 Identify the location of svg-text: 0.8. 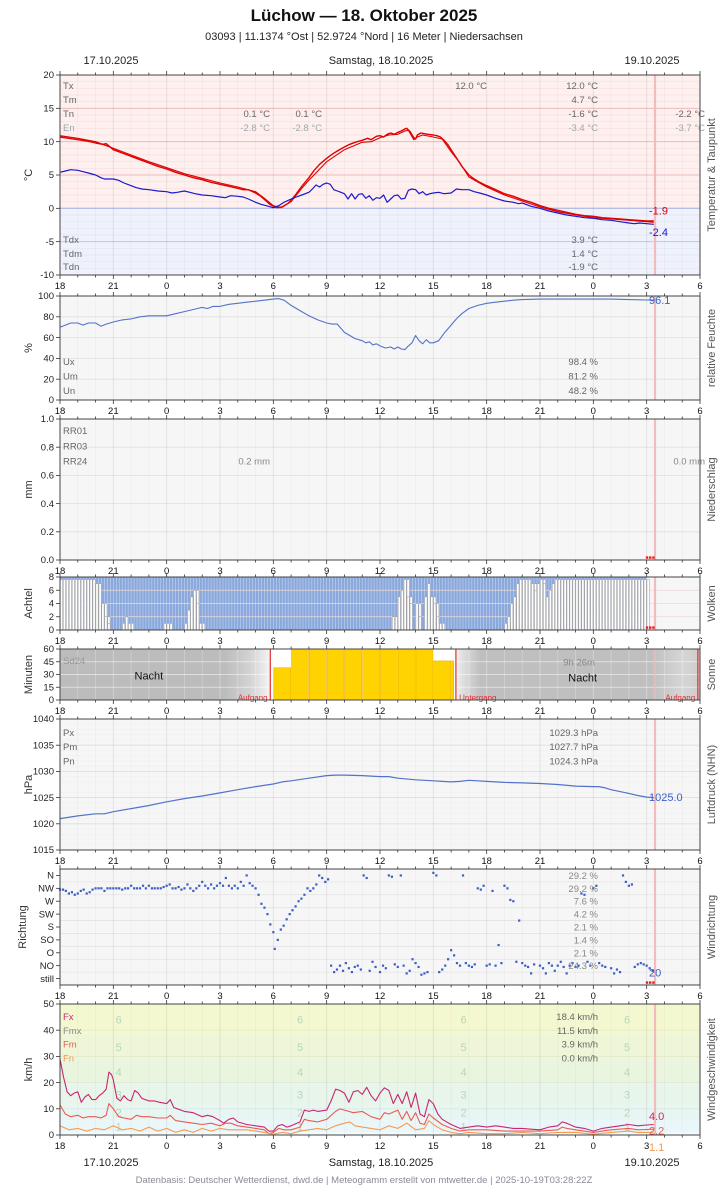
(47, 447).